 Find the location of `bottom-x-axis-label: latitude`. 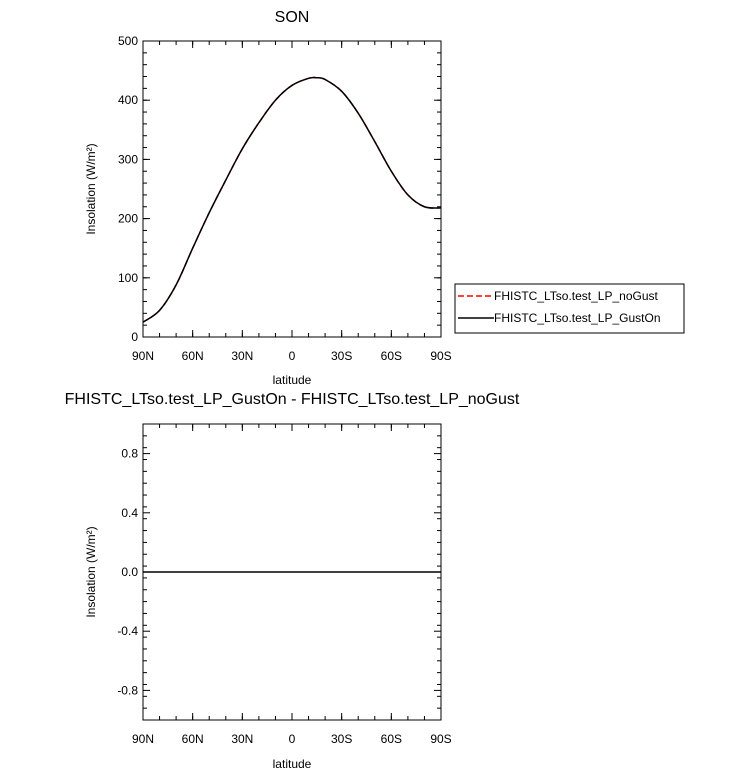

bottom-x-axis-label: latitude is located at coordinates (292, 764).